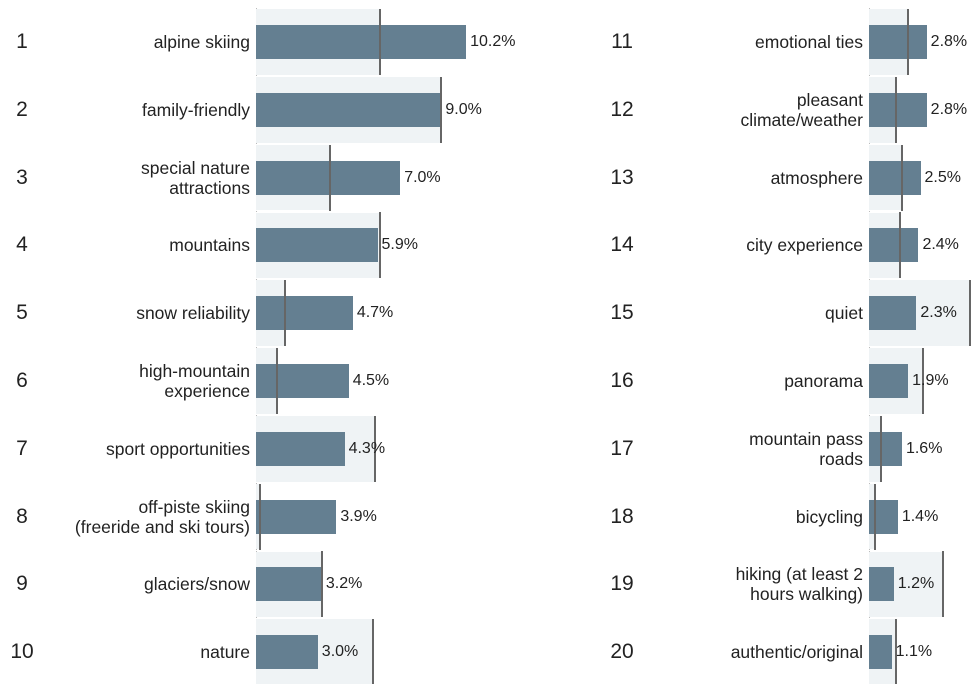  What do you see at coordinates (622, 245) in the screenshot?
I see `rank: 14` at bounding box center [622, 245].